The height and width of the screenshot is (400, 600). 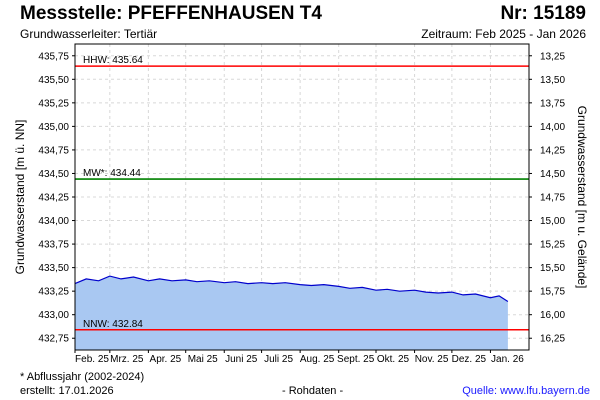 I want to click on reference-line-label: MW*: 434.44, so click(x=112, y=173).